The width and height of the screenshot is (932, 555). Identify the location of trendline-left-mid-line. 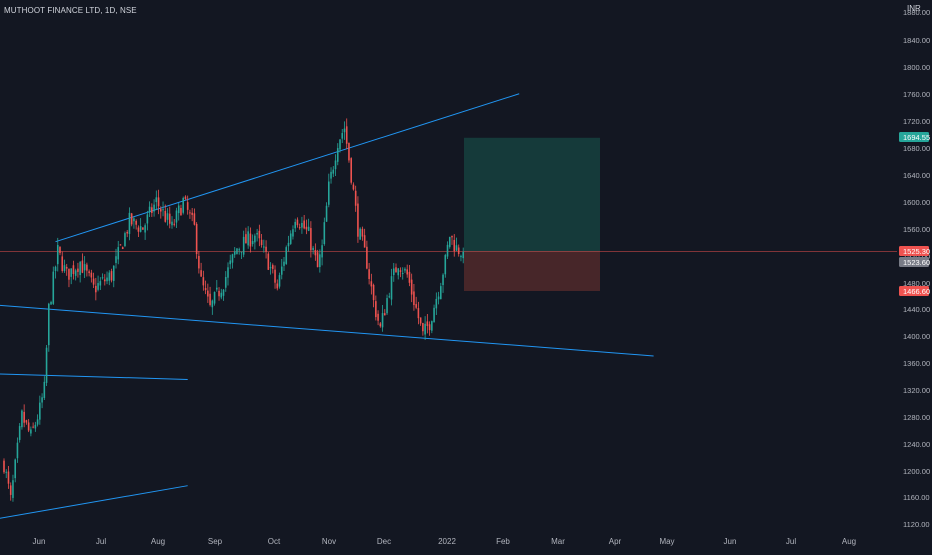
(94, 376).